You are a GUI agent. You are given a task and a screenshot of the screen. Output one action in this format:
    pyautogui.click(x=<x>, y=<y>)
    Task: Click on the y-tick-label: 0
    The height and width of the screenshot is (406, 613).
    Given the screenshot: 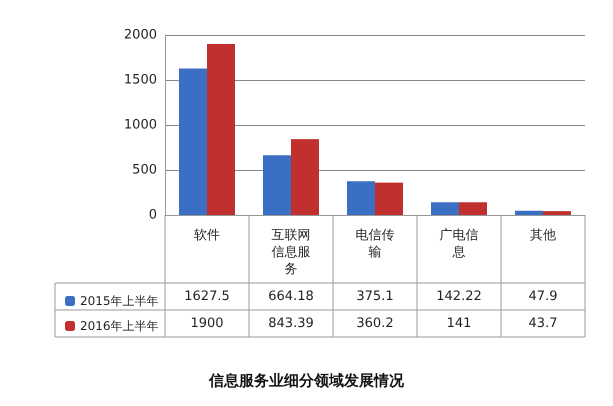 What is the action you would take?
    pyautogui.click(x=152, y=215)
    